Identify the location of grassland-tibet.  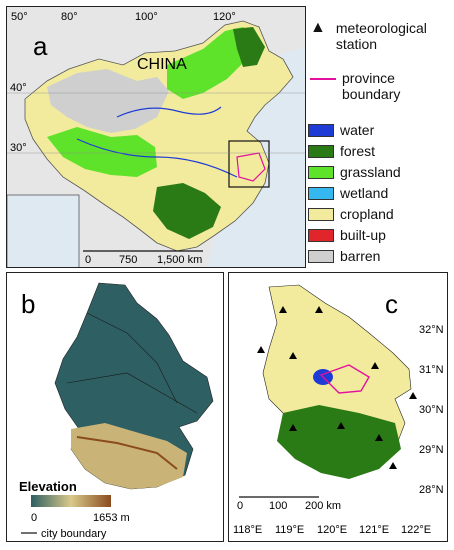
(102, 152).